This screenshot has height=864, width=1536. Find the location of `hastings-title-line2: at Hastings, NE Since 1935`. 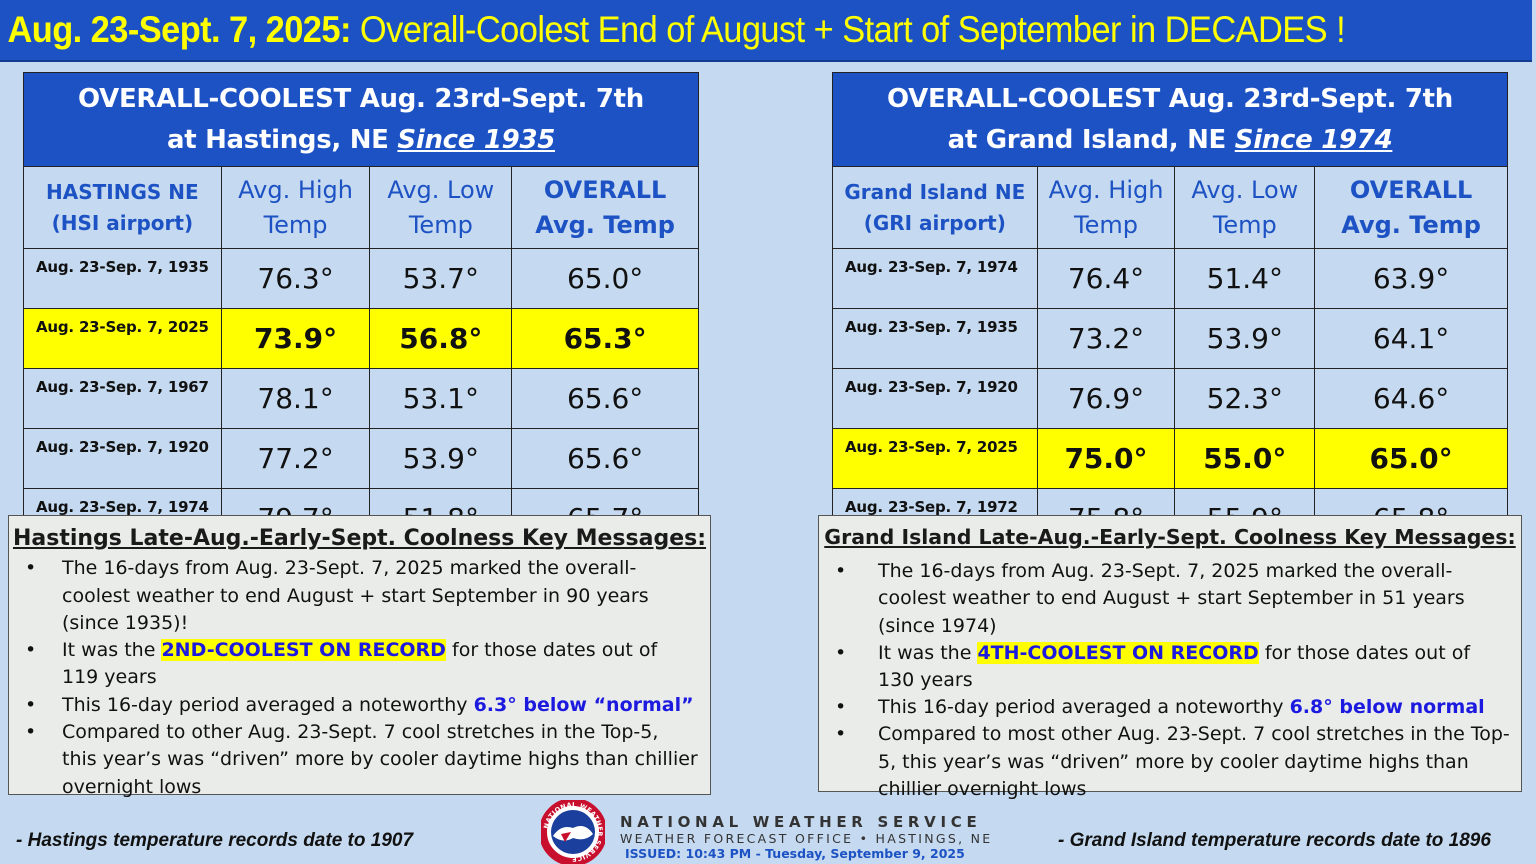

hastings-title-line2: at Hastings, NE Since 1935 is located at coordinates (361, 139).